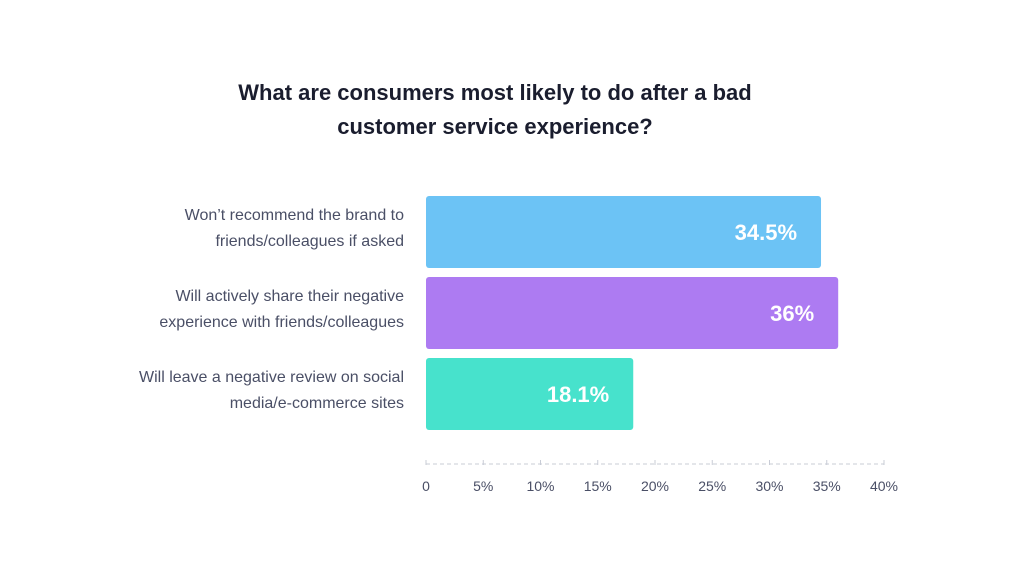 This screenshot has height=563, width=1024. What do you see at coordinates (271, 377) in the screenshot?
I see `category-label-3-line-1: Will leave a negative review on social` at bounding box center [271, 377].